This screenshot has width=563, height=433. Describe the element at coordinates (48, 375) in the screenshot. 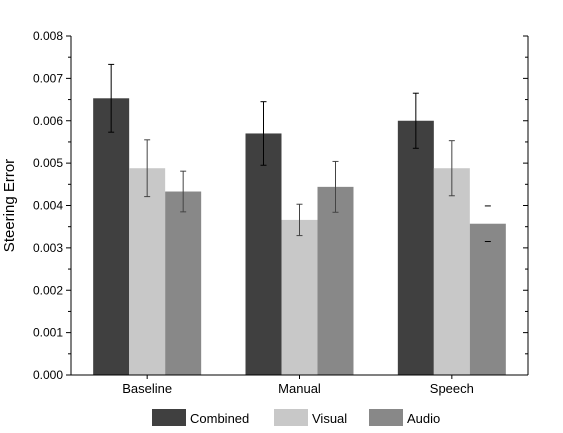

I see `y-tick-label: 0.000` at that location.